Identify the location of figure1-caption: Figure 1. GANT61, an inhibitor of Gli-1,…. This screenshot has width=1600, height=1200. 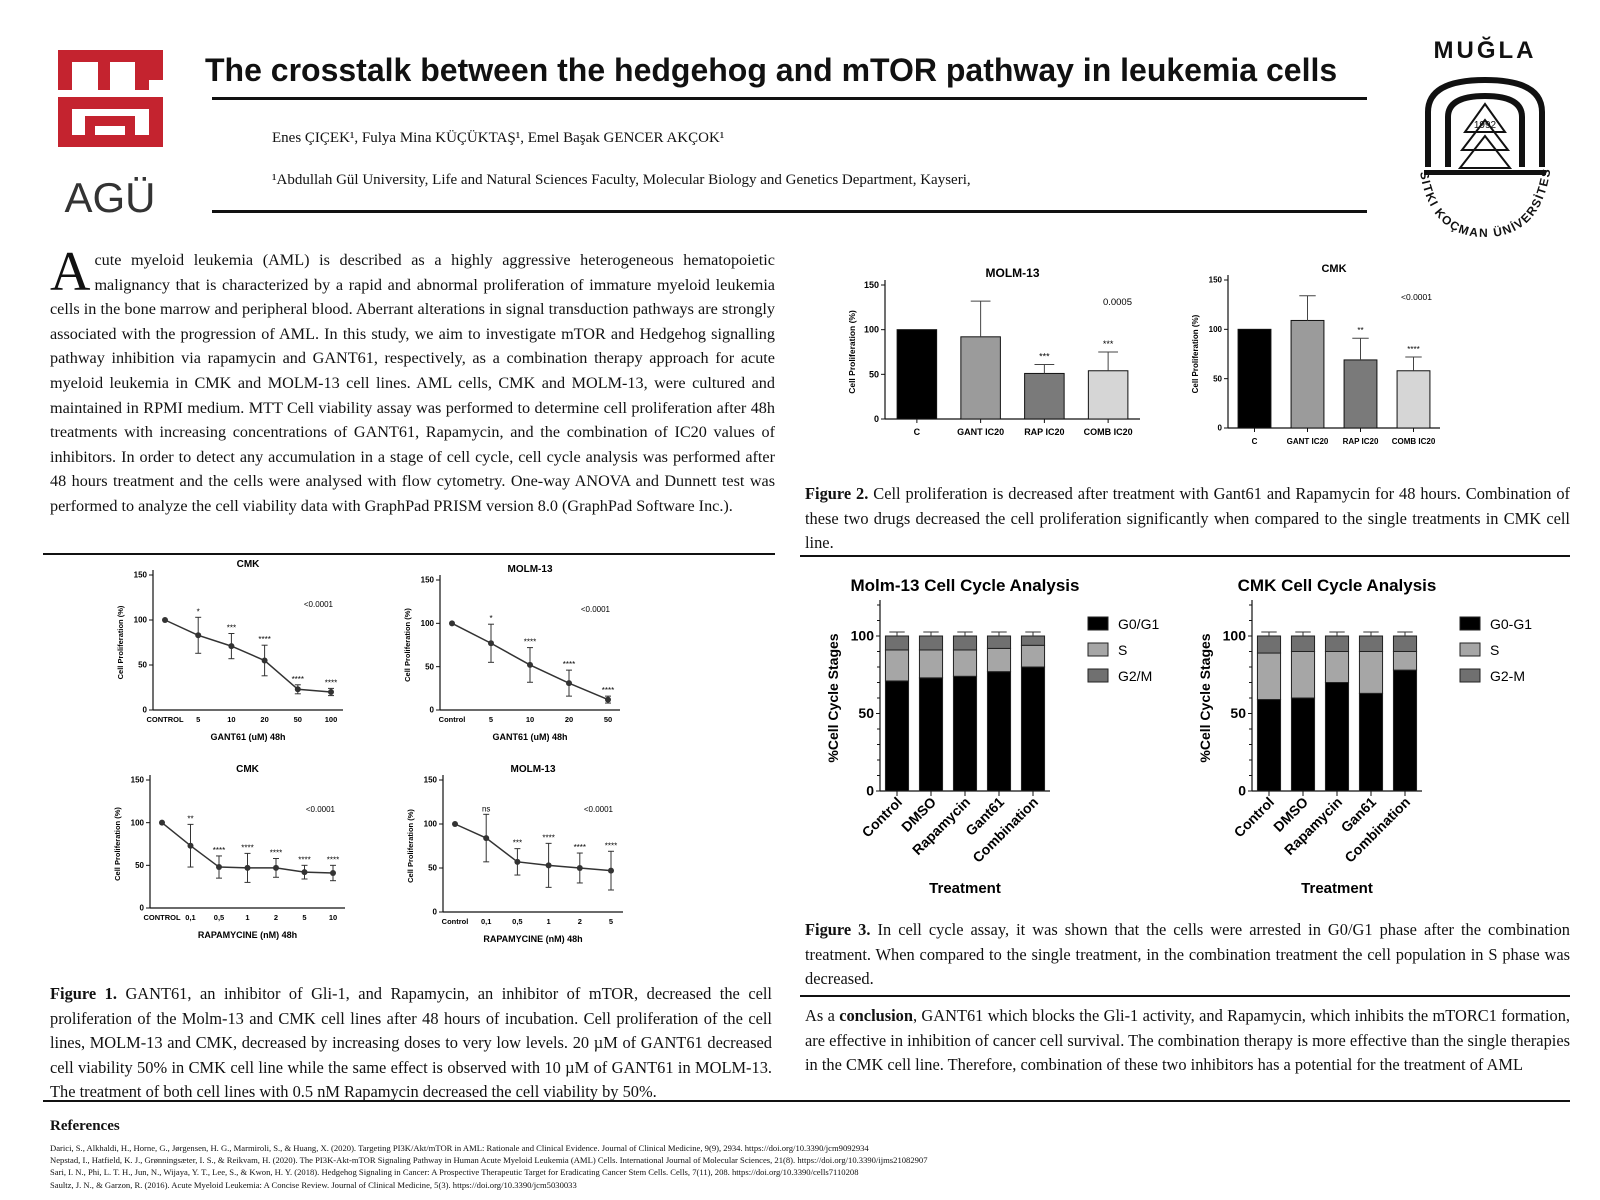
(411, 1043).